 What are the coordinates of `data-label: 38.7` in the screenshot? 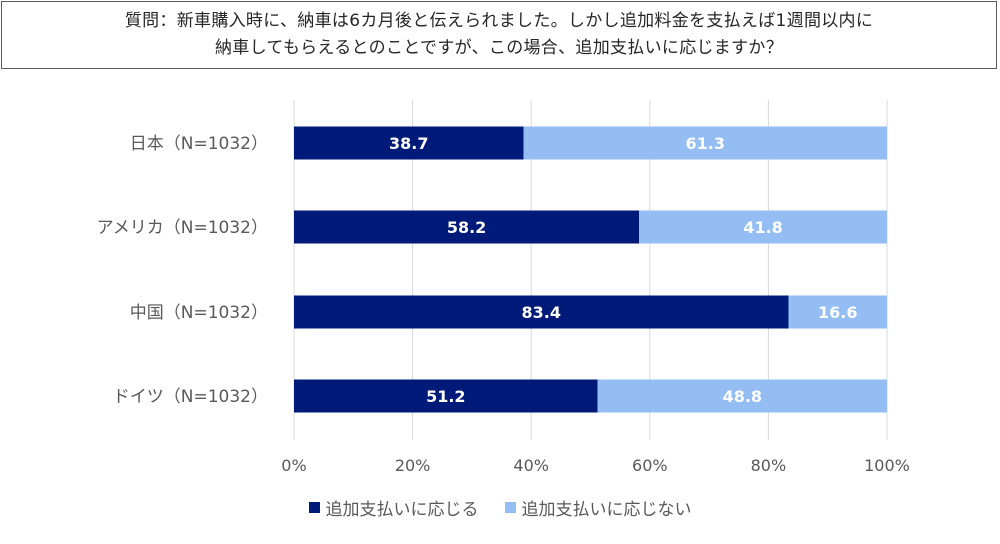 It's located at (408, 143).